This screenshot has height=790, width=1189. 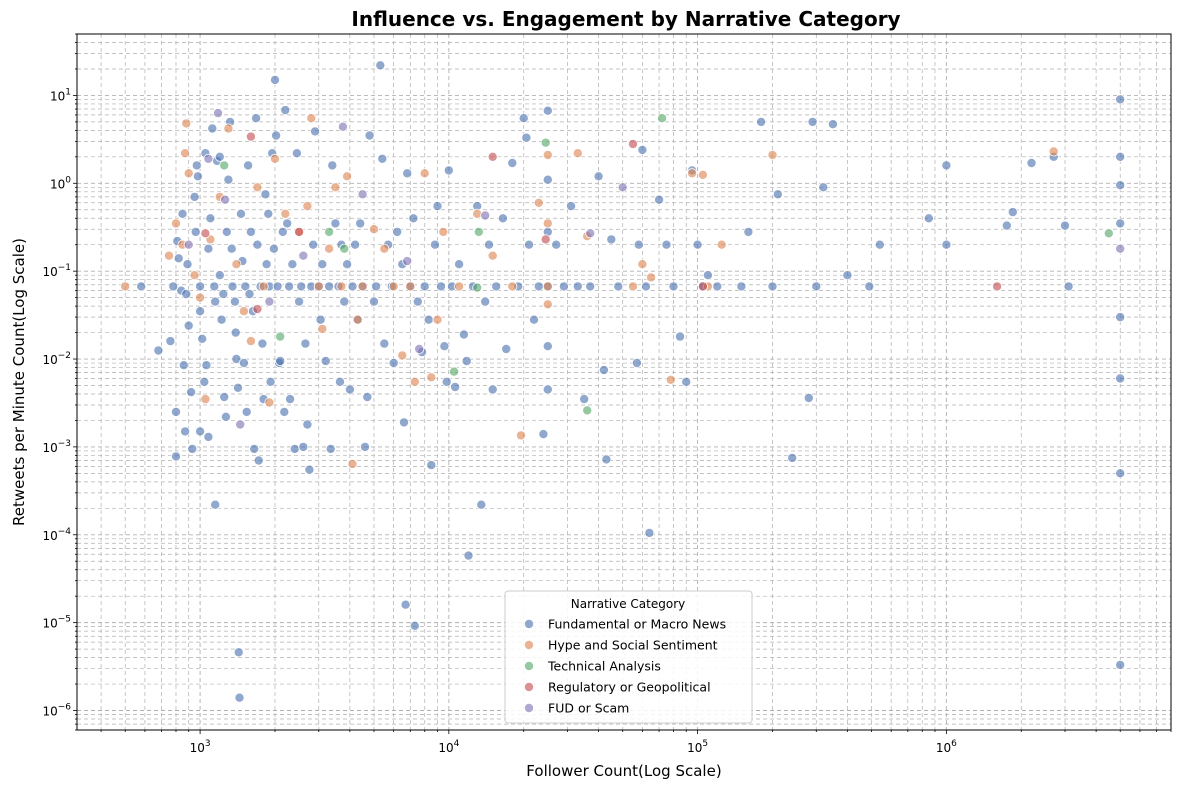 What do you see at coordinates (637, 624) in the screenshot?
I see `legend-label: Fundamental or Macro News` at bounding box center [637, 624].